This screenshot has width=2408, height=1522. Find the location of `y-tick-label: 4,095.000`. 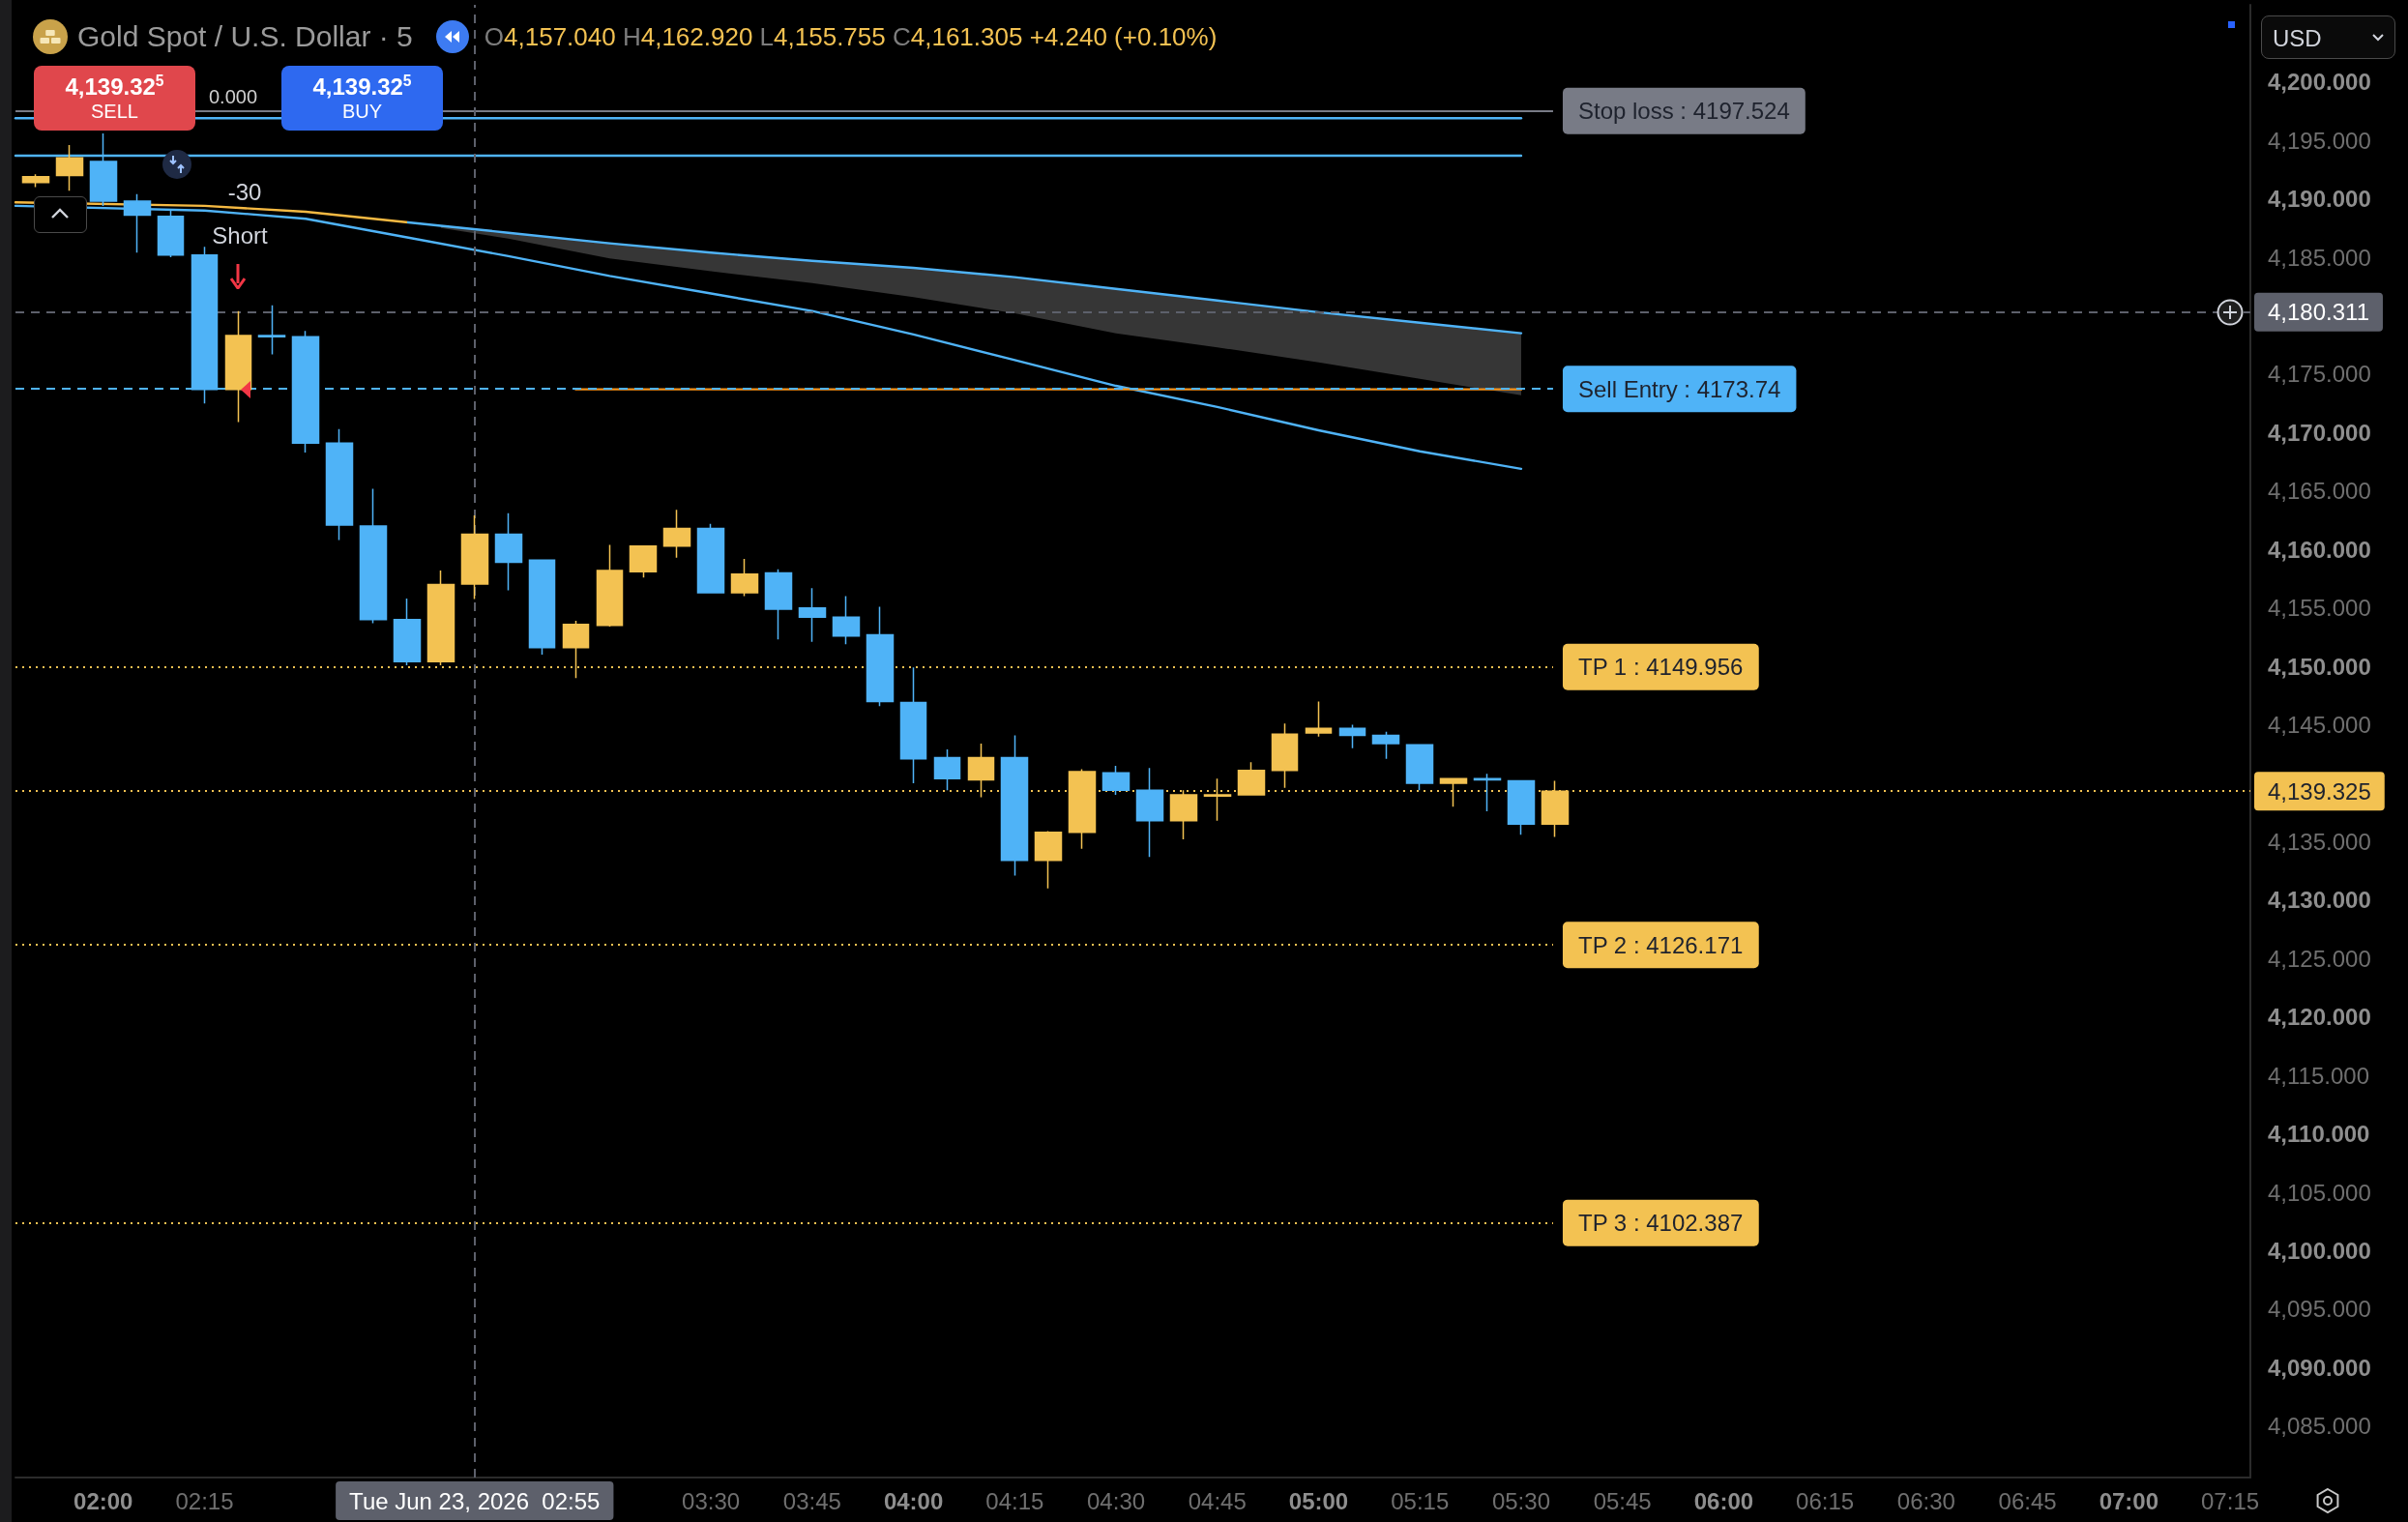

y-tick-label: 4,095.000 is located at coordinates (2319, 1309).